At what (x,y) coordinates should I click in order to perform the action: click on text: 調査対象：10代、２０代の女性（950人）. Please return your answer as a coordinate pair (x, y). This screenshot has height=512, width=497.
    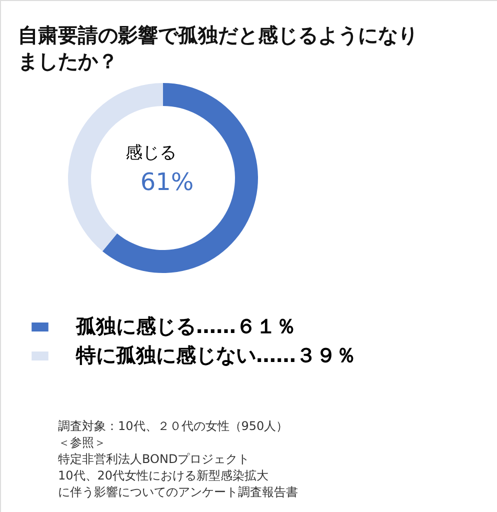
    Looking at the image, I should click on (173, 426).